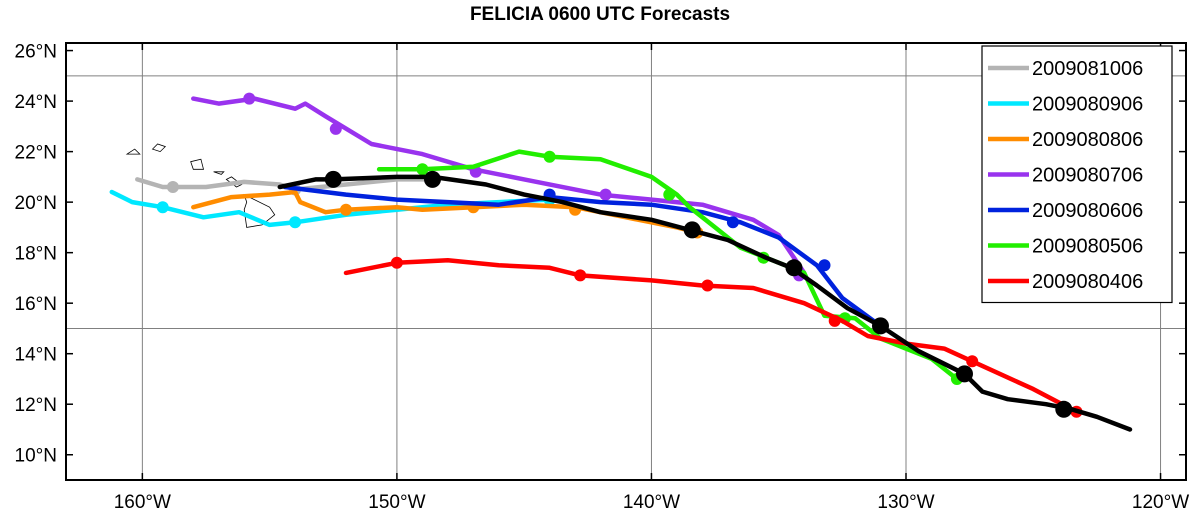  What do you see at coordinates (600, 14) in the screenshot?
I see `chart-title: FELICIA 0600 UTC Forecasts` at bounding box center [600, 14].